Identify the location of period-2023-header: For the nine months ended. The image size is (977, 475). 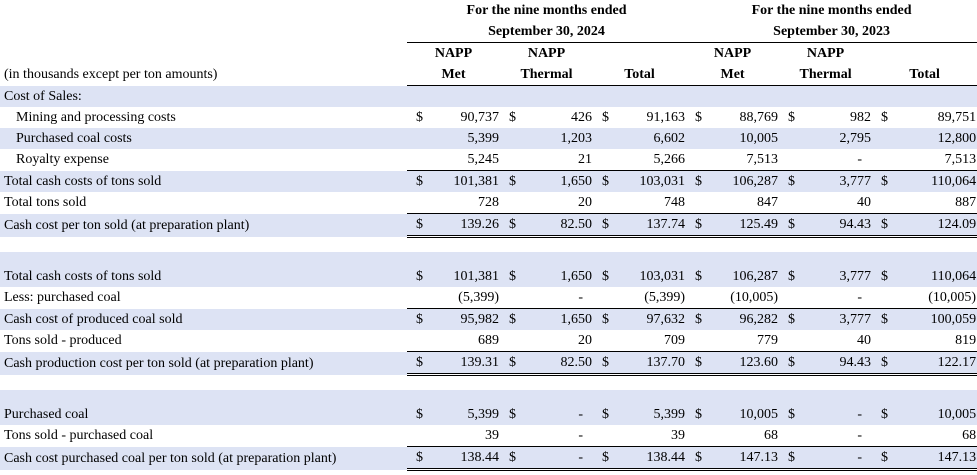
(831, 10).